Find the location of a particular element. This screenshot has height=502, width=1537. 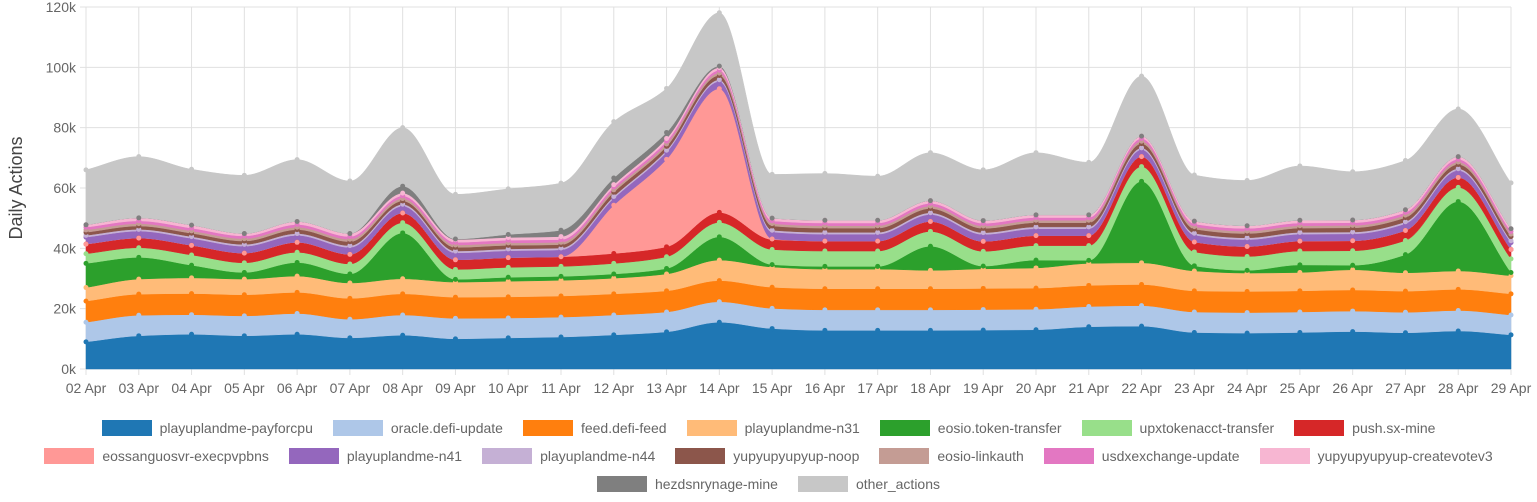

legend-item-oracle.defi-update: oracle.defi-update is located at coordinates (417, 428).